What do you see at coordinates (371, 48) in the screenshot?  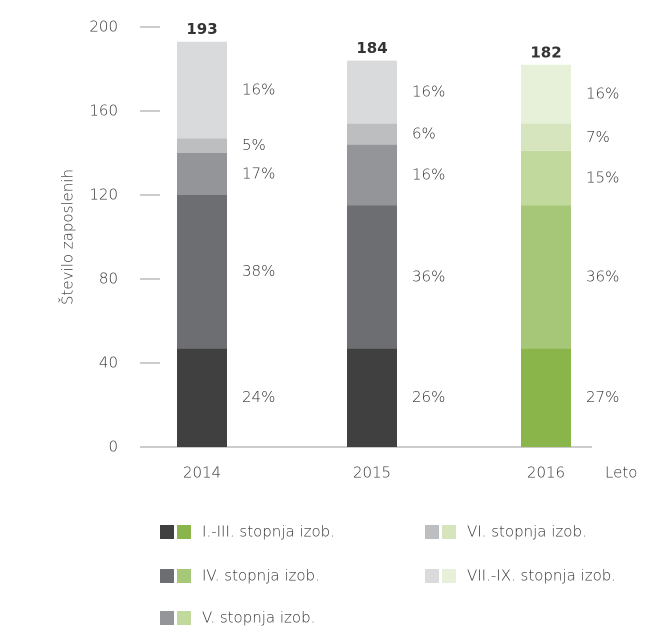 I see `total-label: 184` at bounding box center [371, 48].